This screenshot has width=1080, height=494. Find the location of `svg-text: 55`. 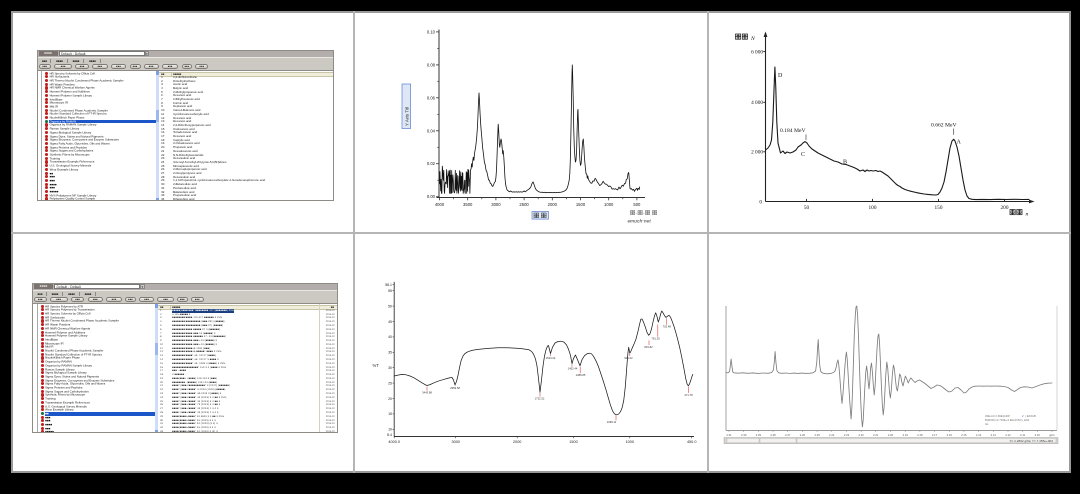

svg-text: 55 is located at coordinates (390, 291).